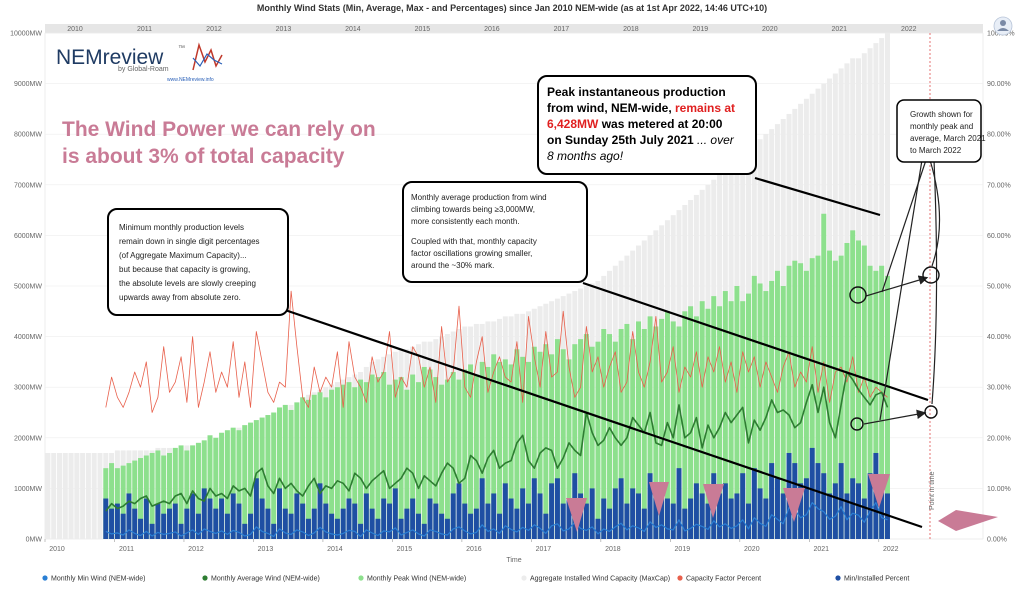 Image resolution: width=1024 pixels, height=590 pixels. Describe the element at coordinates (28, 337) in the screenshot. I see `y-tick-label: 4000MW` at that location.